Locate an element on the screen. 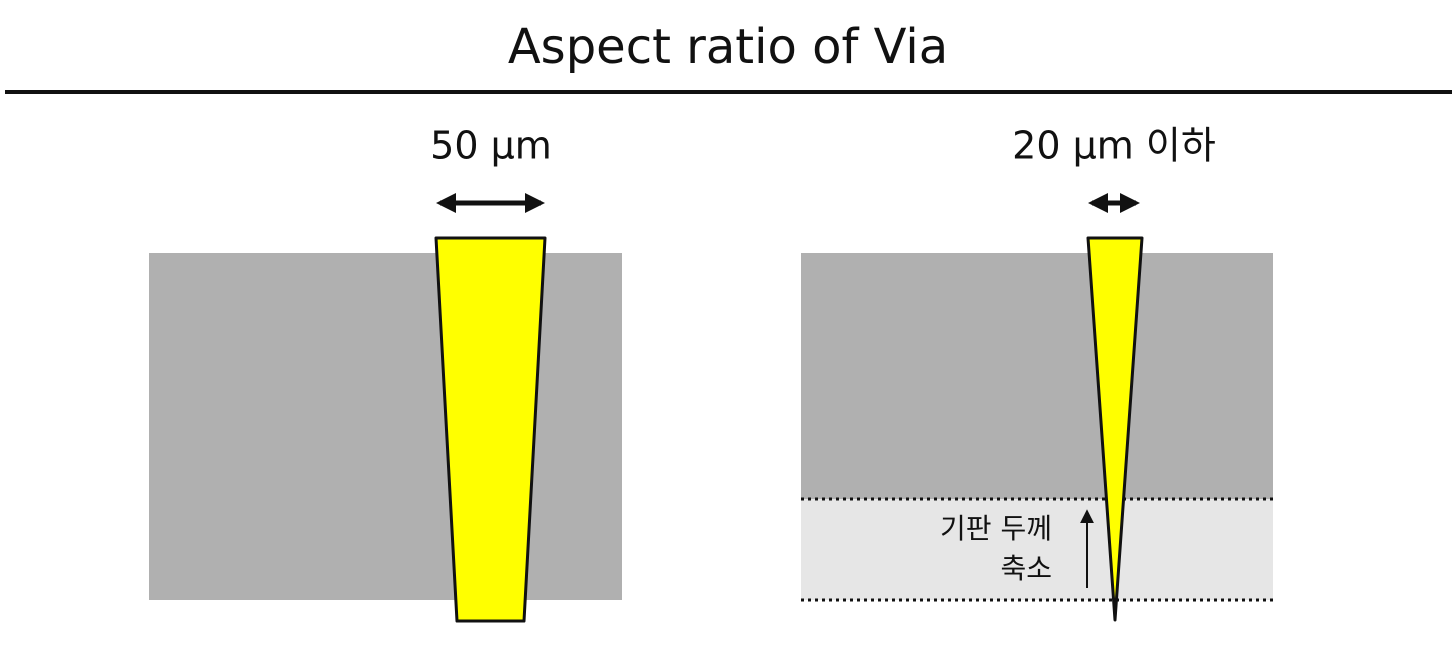 This screenshot has width=1456, height=669. width-label: 50 μm is located at coordinates (491, 146).